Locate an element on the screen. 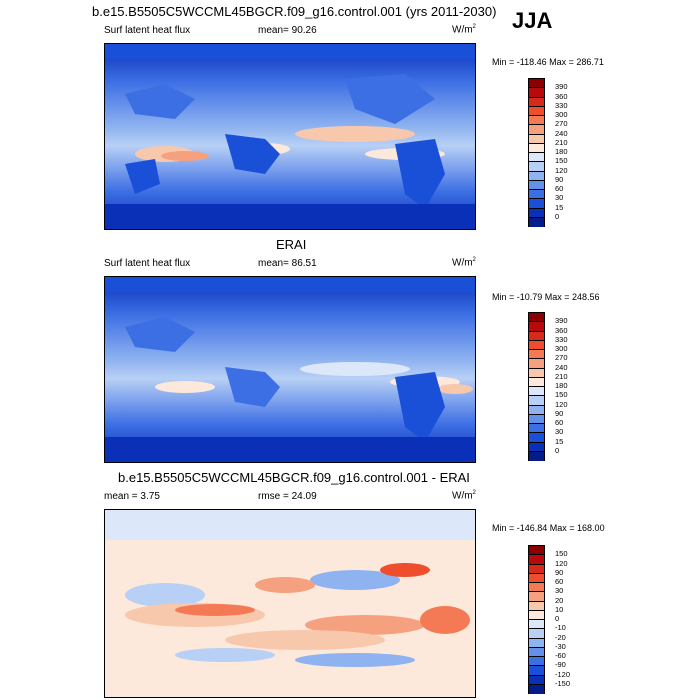  colorbar-tick-label: 300 is located at coordinates (561, 114).